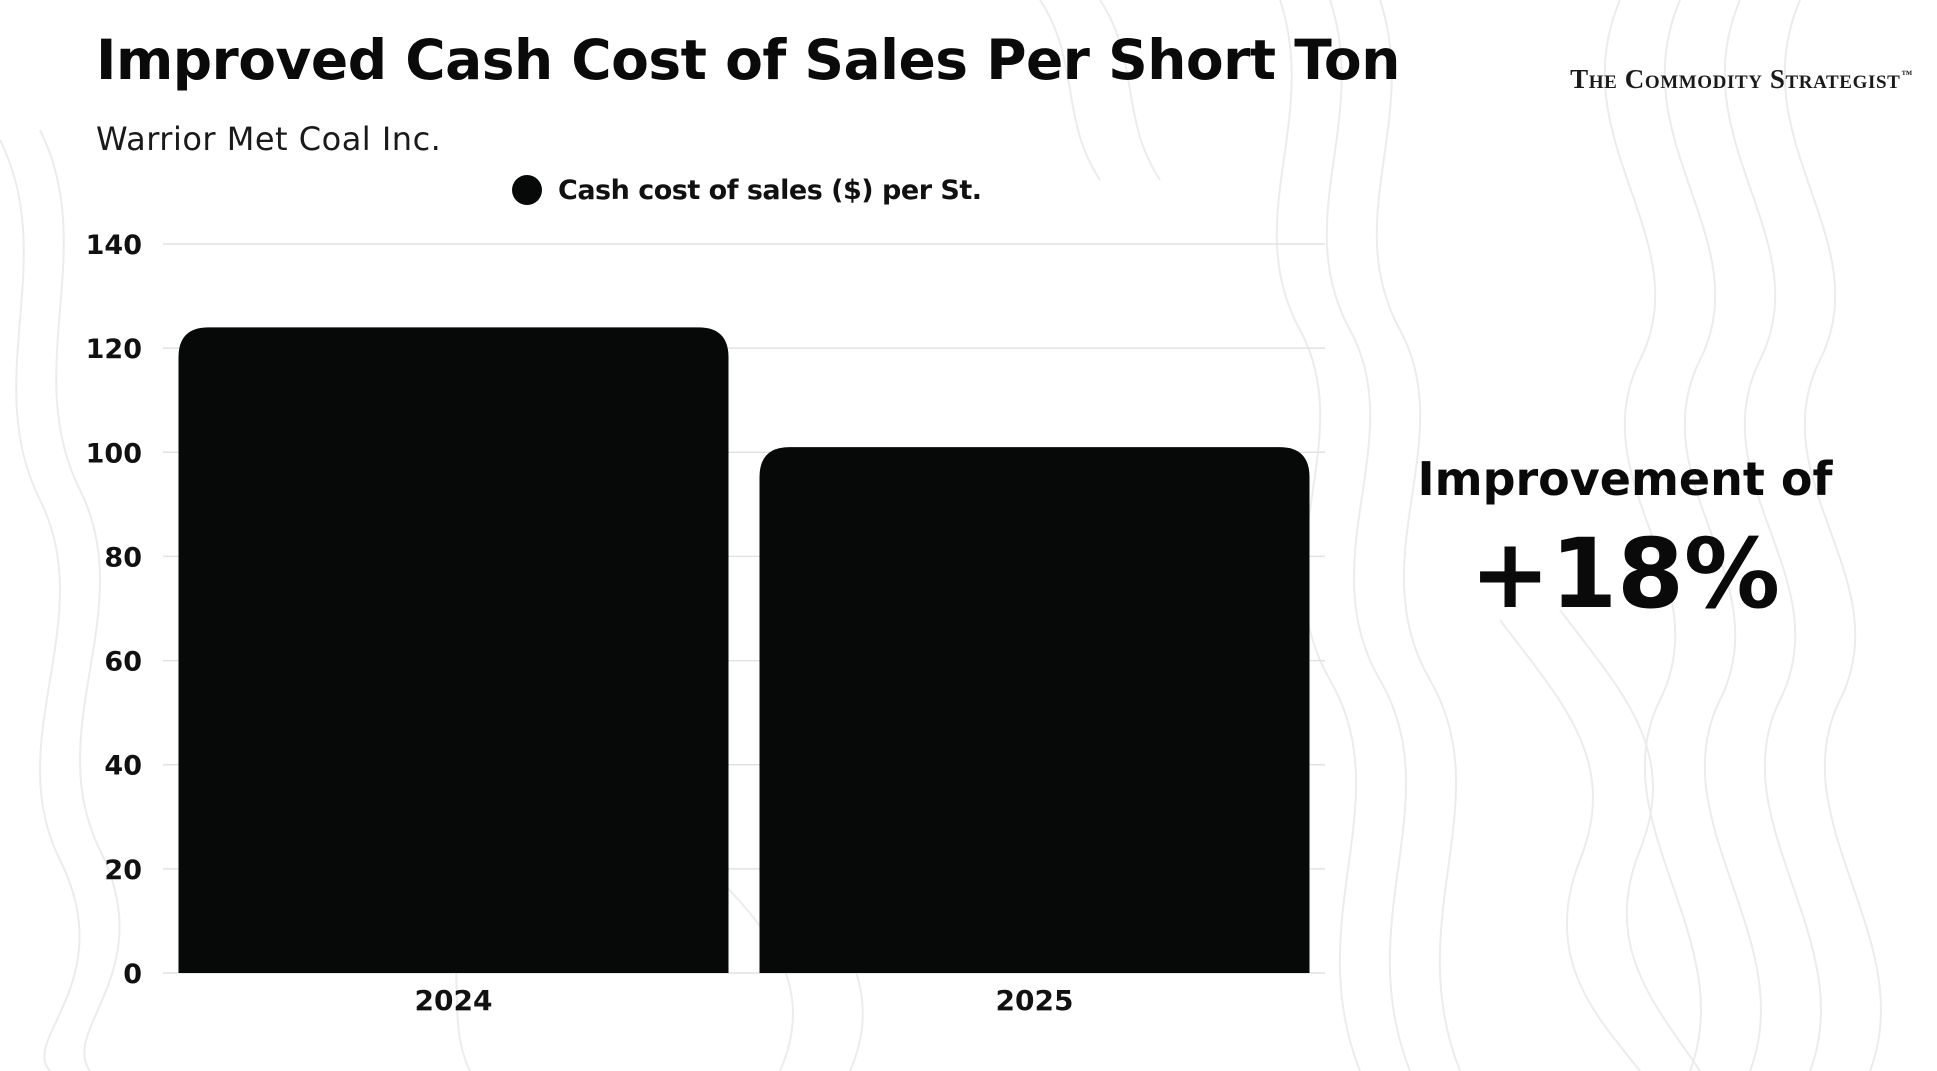 The height and width of the screenshot is (1071, 1937). What do you see at coordinates (744, 1000) in the screenshot?
I see `x-axis-ticks: 2024 2025` at bounding box center [744, 1000].